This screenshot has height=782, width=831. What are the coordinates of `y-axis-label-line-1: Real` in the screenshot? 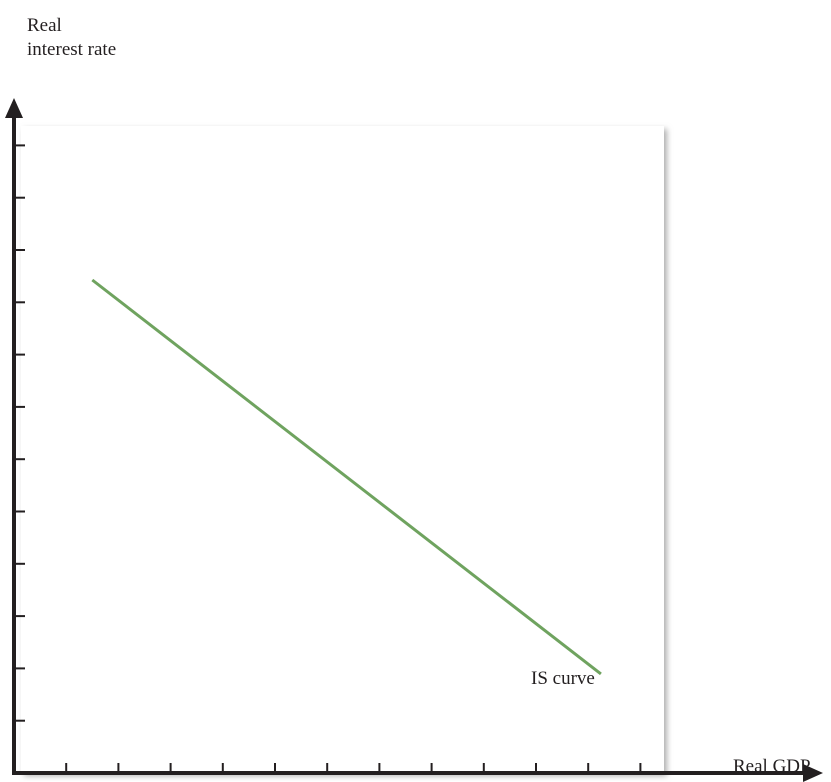 It's located at (44, 25).